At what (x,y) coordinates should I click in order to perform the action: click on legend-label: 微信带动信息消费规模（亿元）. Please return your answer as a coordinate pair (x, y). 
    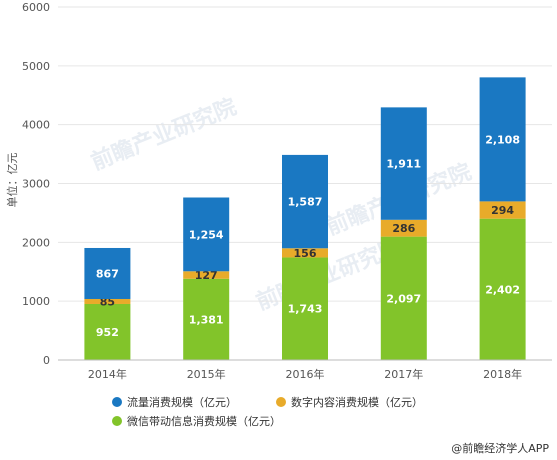
    Looking at the image, I should click on (204, 421).